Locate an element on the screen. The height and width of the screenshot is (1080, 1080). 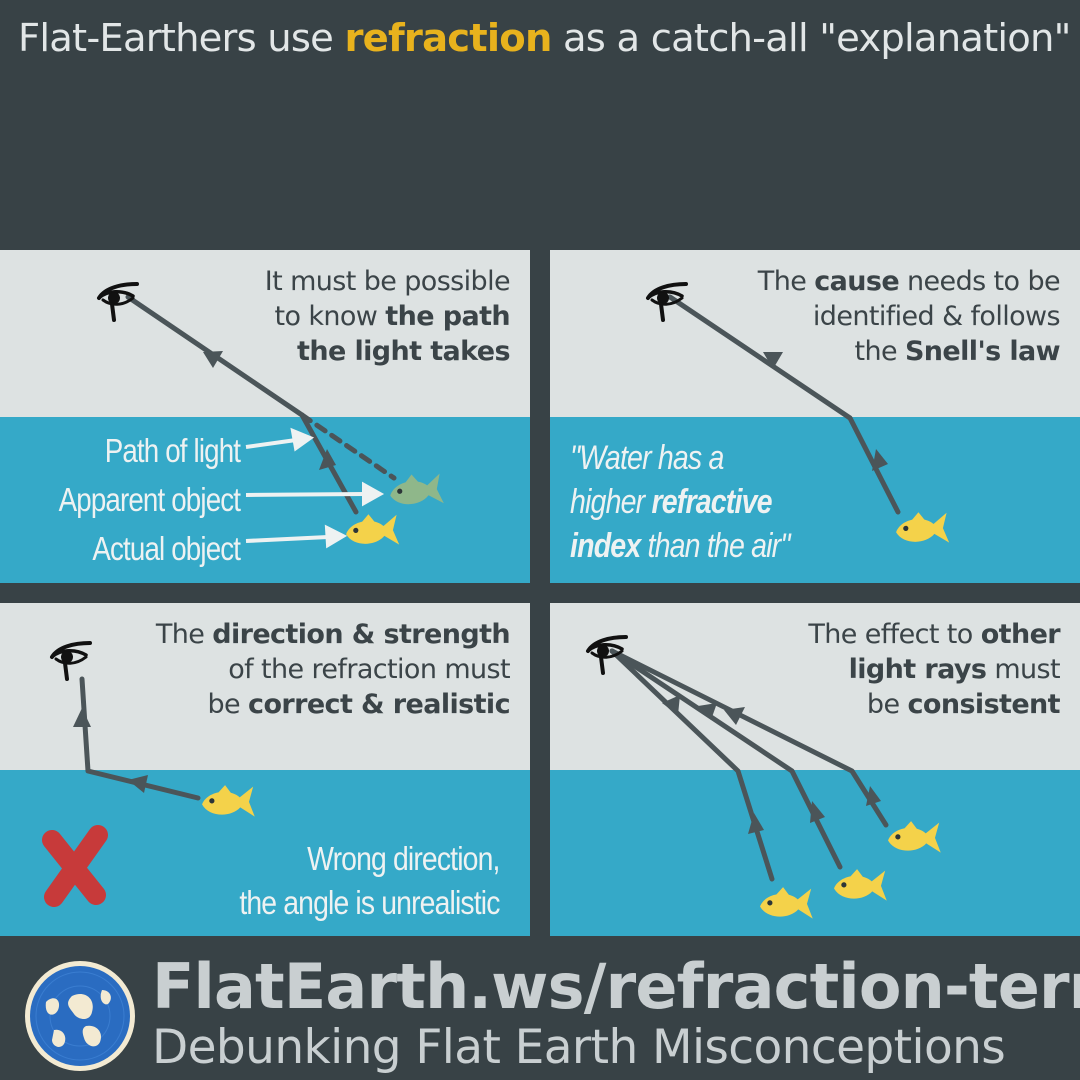
quote-text-part: than the air" is located at coordinates (715, 546).